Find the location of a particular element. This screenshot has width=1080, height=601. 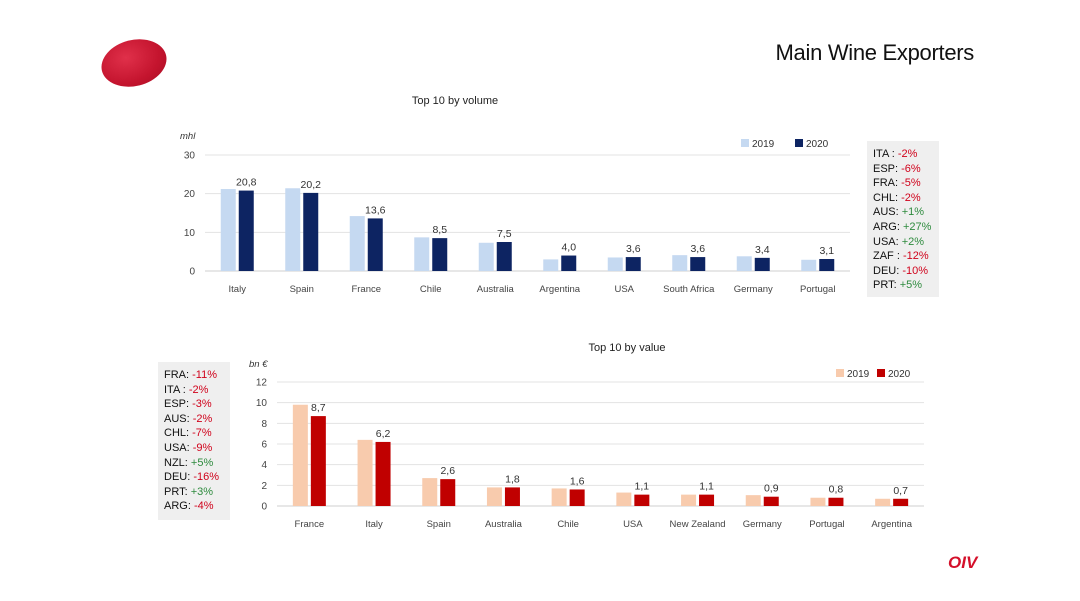

change-row: ARG: +27% is located at coordinates (903, 227).